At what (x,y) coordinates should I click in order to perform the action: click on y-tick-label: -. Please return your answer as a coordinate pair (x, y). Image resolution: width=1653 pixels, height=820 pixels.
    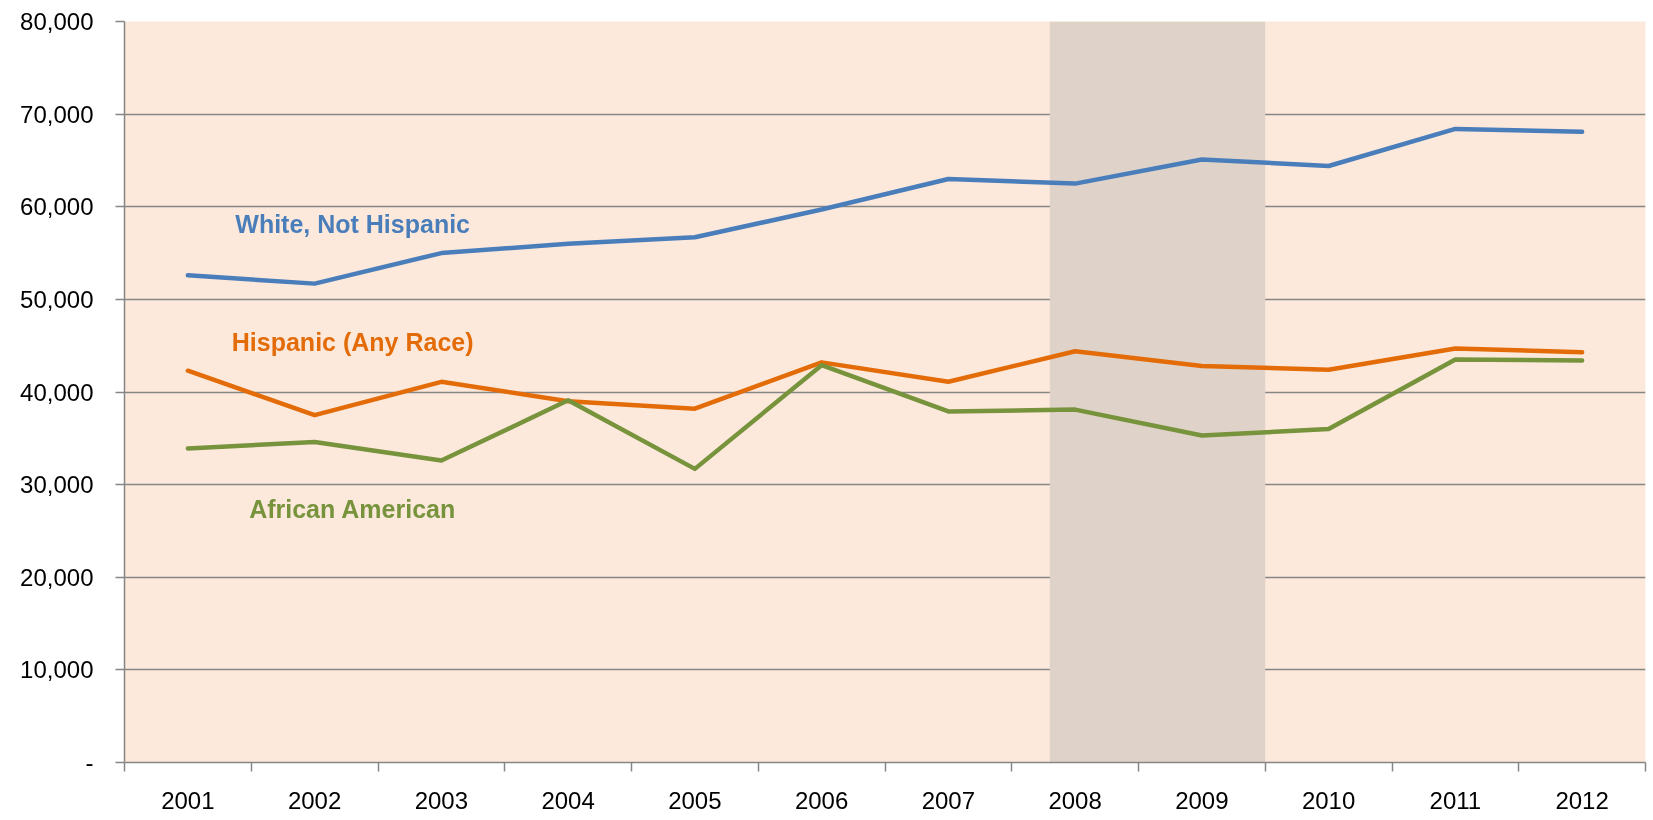
    Looking at the image, I should click on (89, 762).